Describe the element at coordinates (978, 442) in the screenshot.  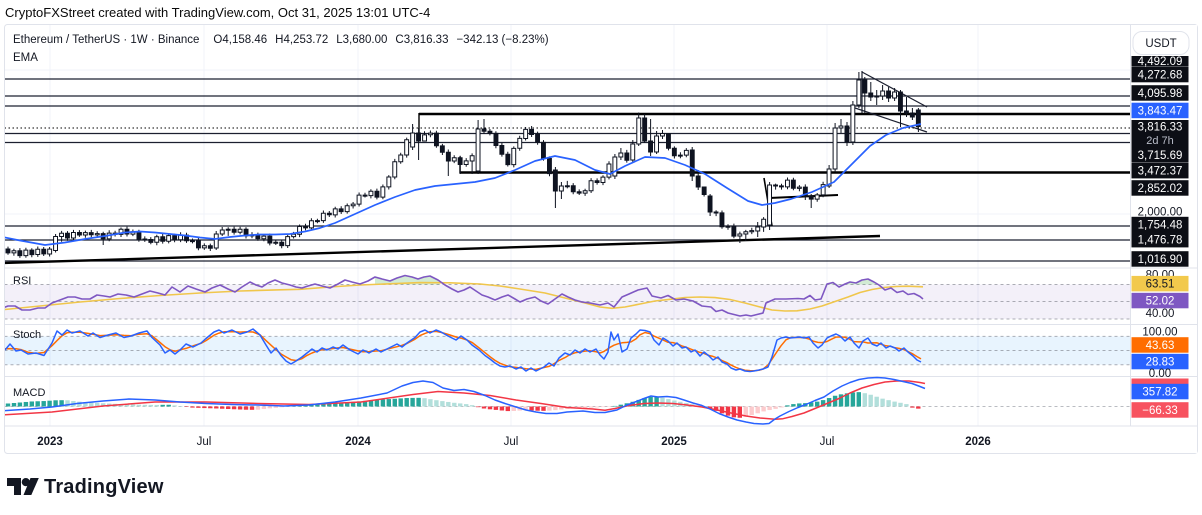
I see `svg-text: 2026` at that location.